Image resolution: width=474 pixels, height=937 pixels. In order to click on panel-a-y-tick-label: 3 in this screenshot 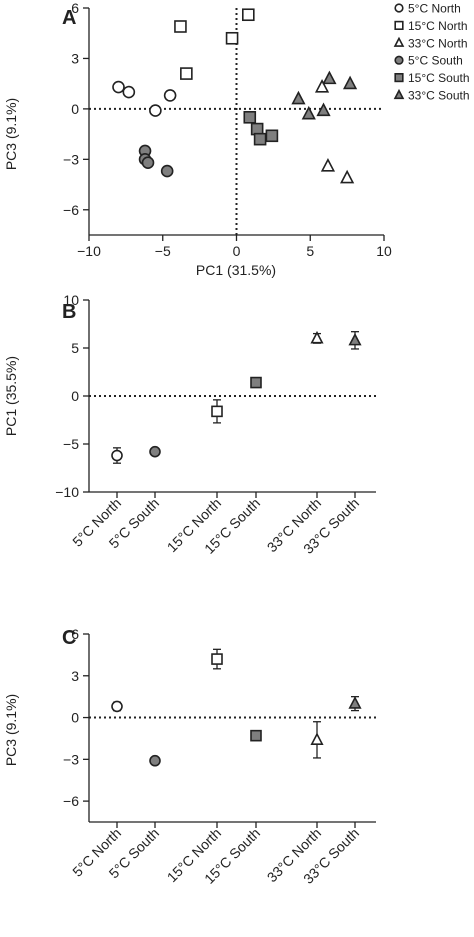, I will do `click(75, 58)`.